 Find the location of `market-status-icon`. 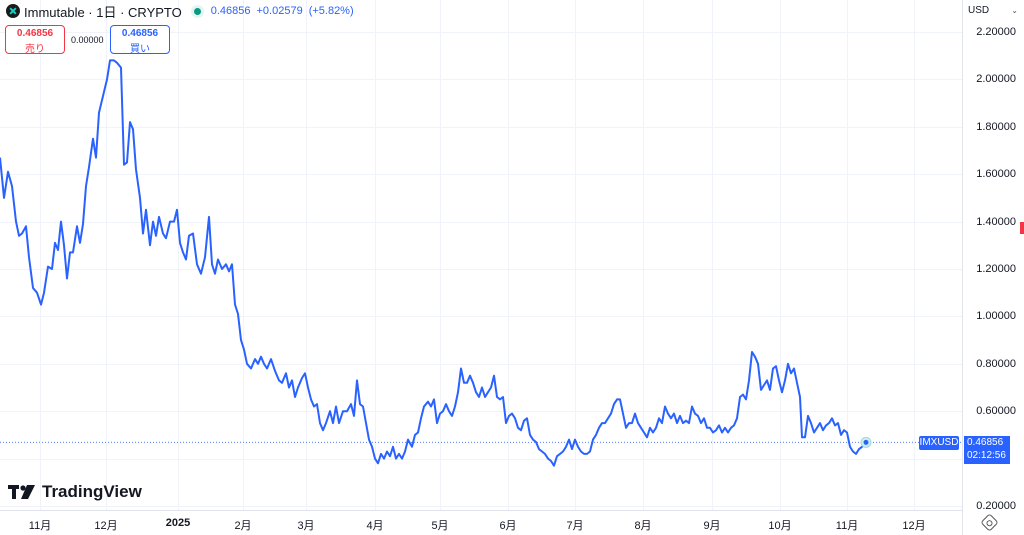

market-status-icon is located at coordinates (197, 11).